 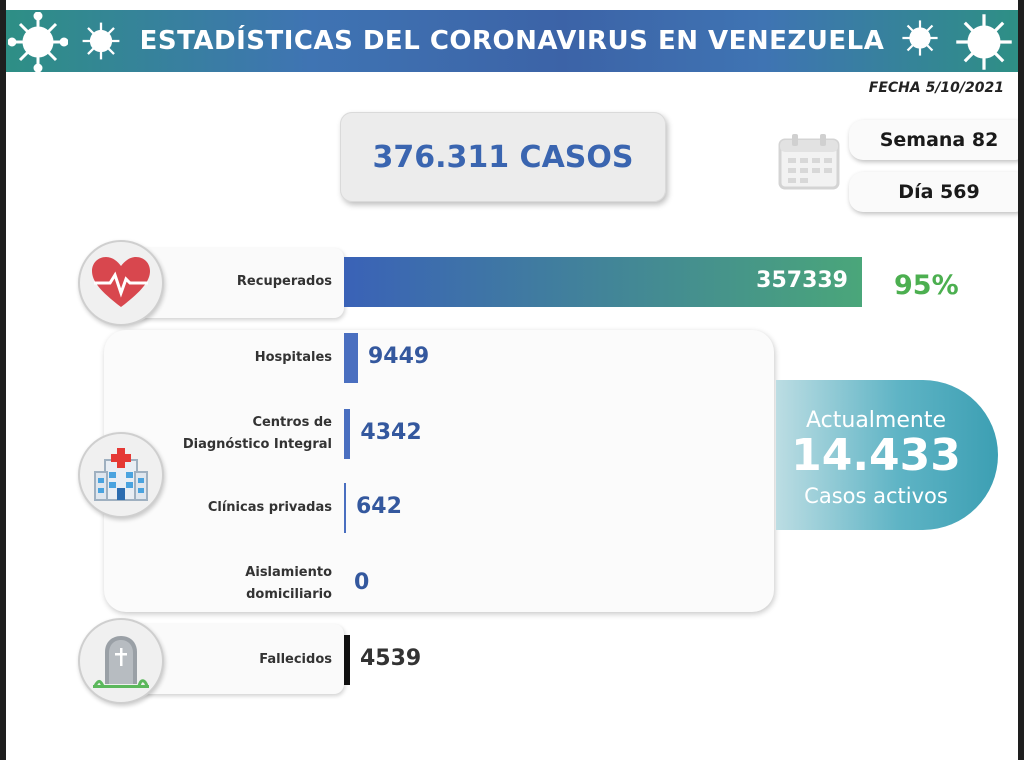 I want to click on value-label: 4539, so click(x=391, y=658).